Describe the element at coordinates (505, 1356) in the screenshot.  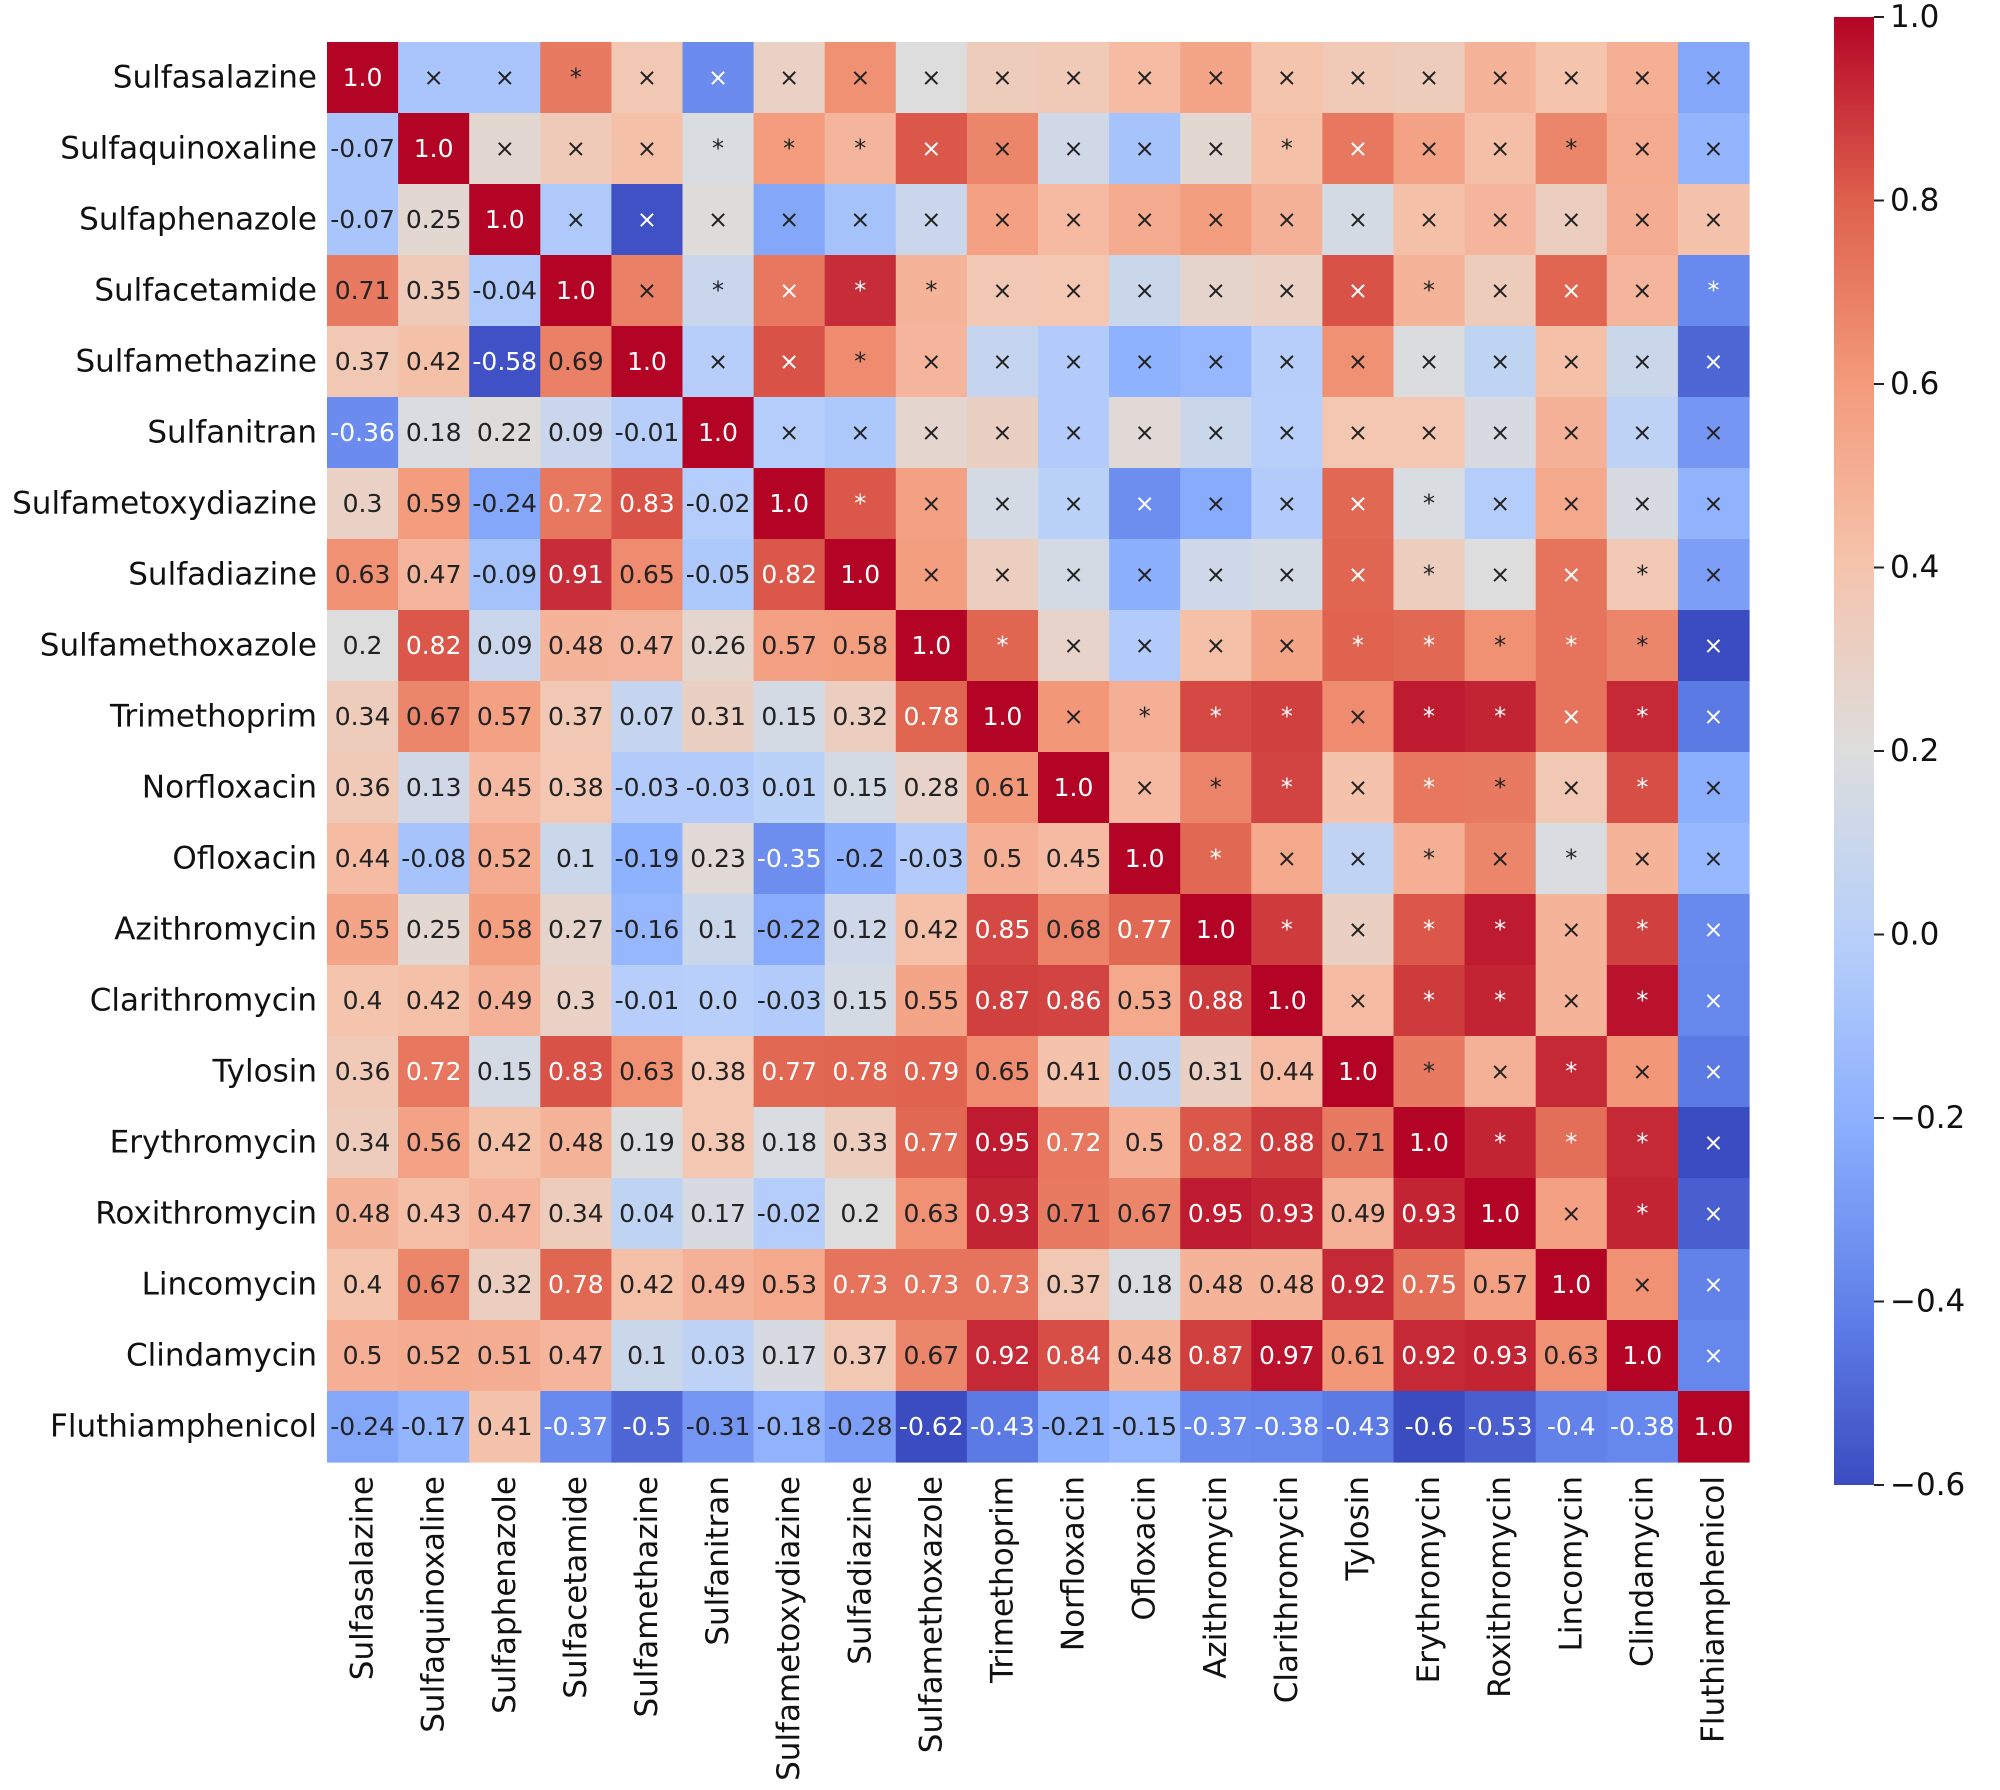
I see `heatmap-cell-clindamycin-sulfaphenazole` at that location.